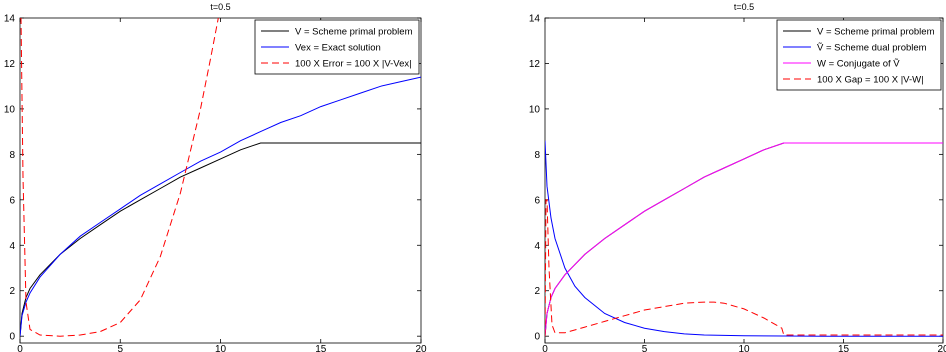 This screenshot has height=352, width=946. I want to click on legend-entry-1: Vex = Exact solution, so click(338, 48).